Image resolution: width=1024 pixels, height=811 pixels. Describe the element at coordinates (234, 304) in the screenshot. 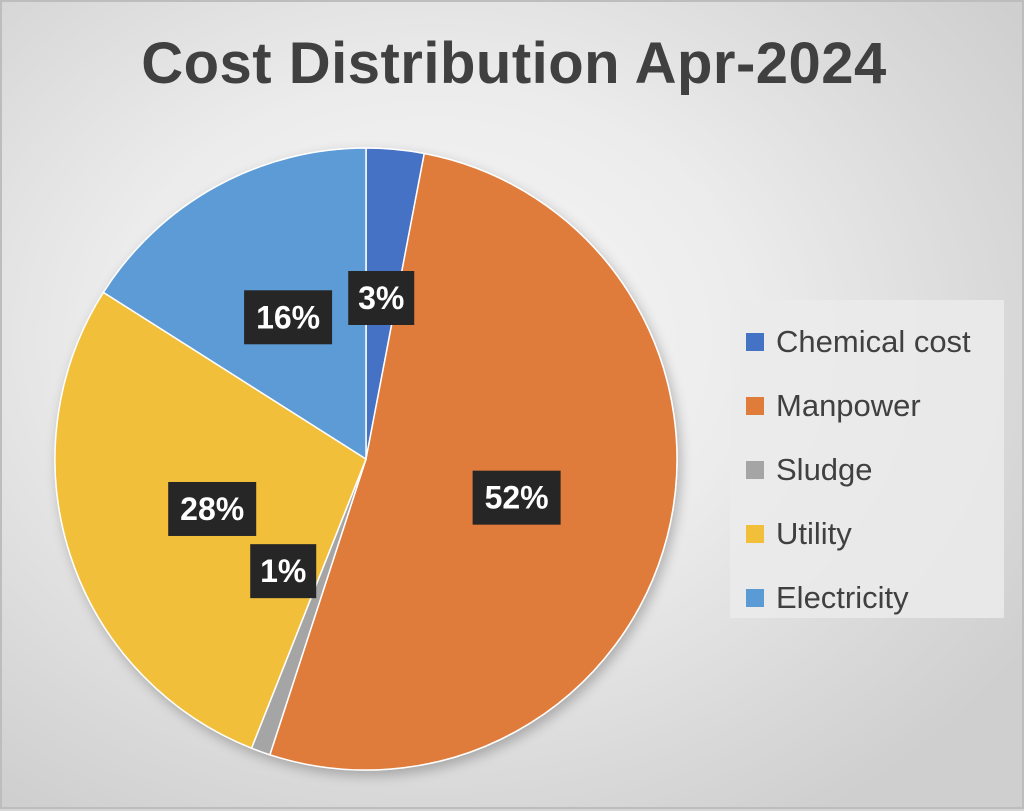

I see `pie-slice-electricity` at that location.